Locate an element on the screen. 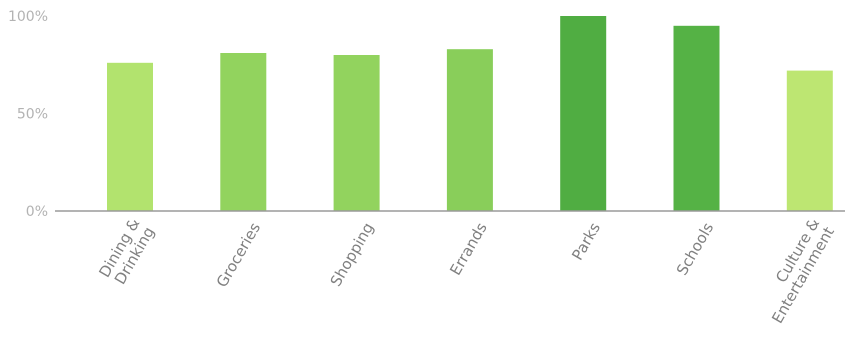  x-tick-label-line: Shopping is located at coordinates (352, 255).